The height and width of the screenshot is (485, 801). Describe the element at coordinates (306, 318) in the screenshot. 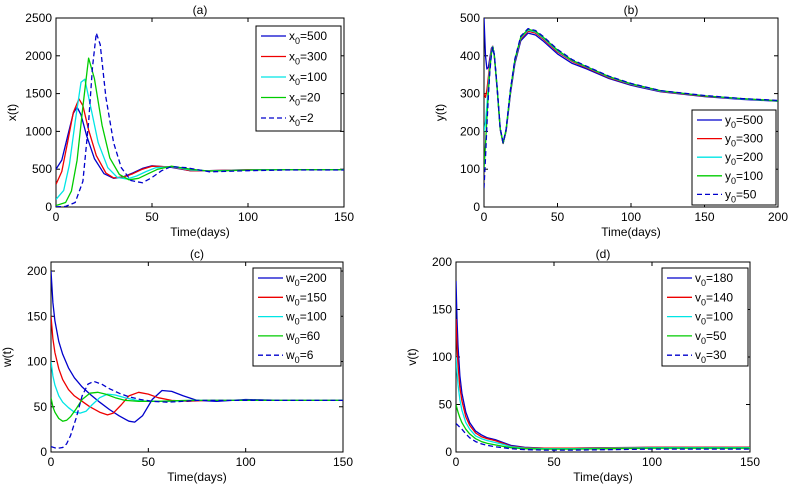

I see `legend-label: w0=100` at that location.